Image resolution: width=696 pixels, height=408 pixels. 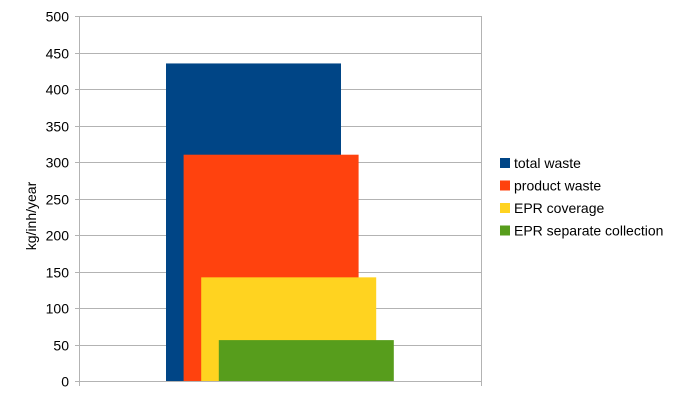 I want to click on y-tick-label-100: 100, so click(x=58, y=309).